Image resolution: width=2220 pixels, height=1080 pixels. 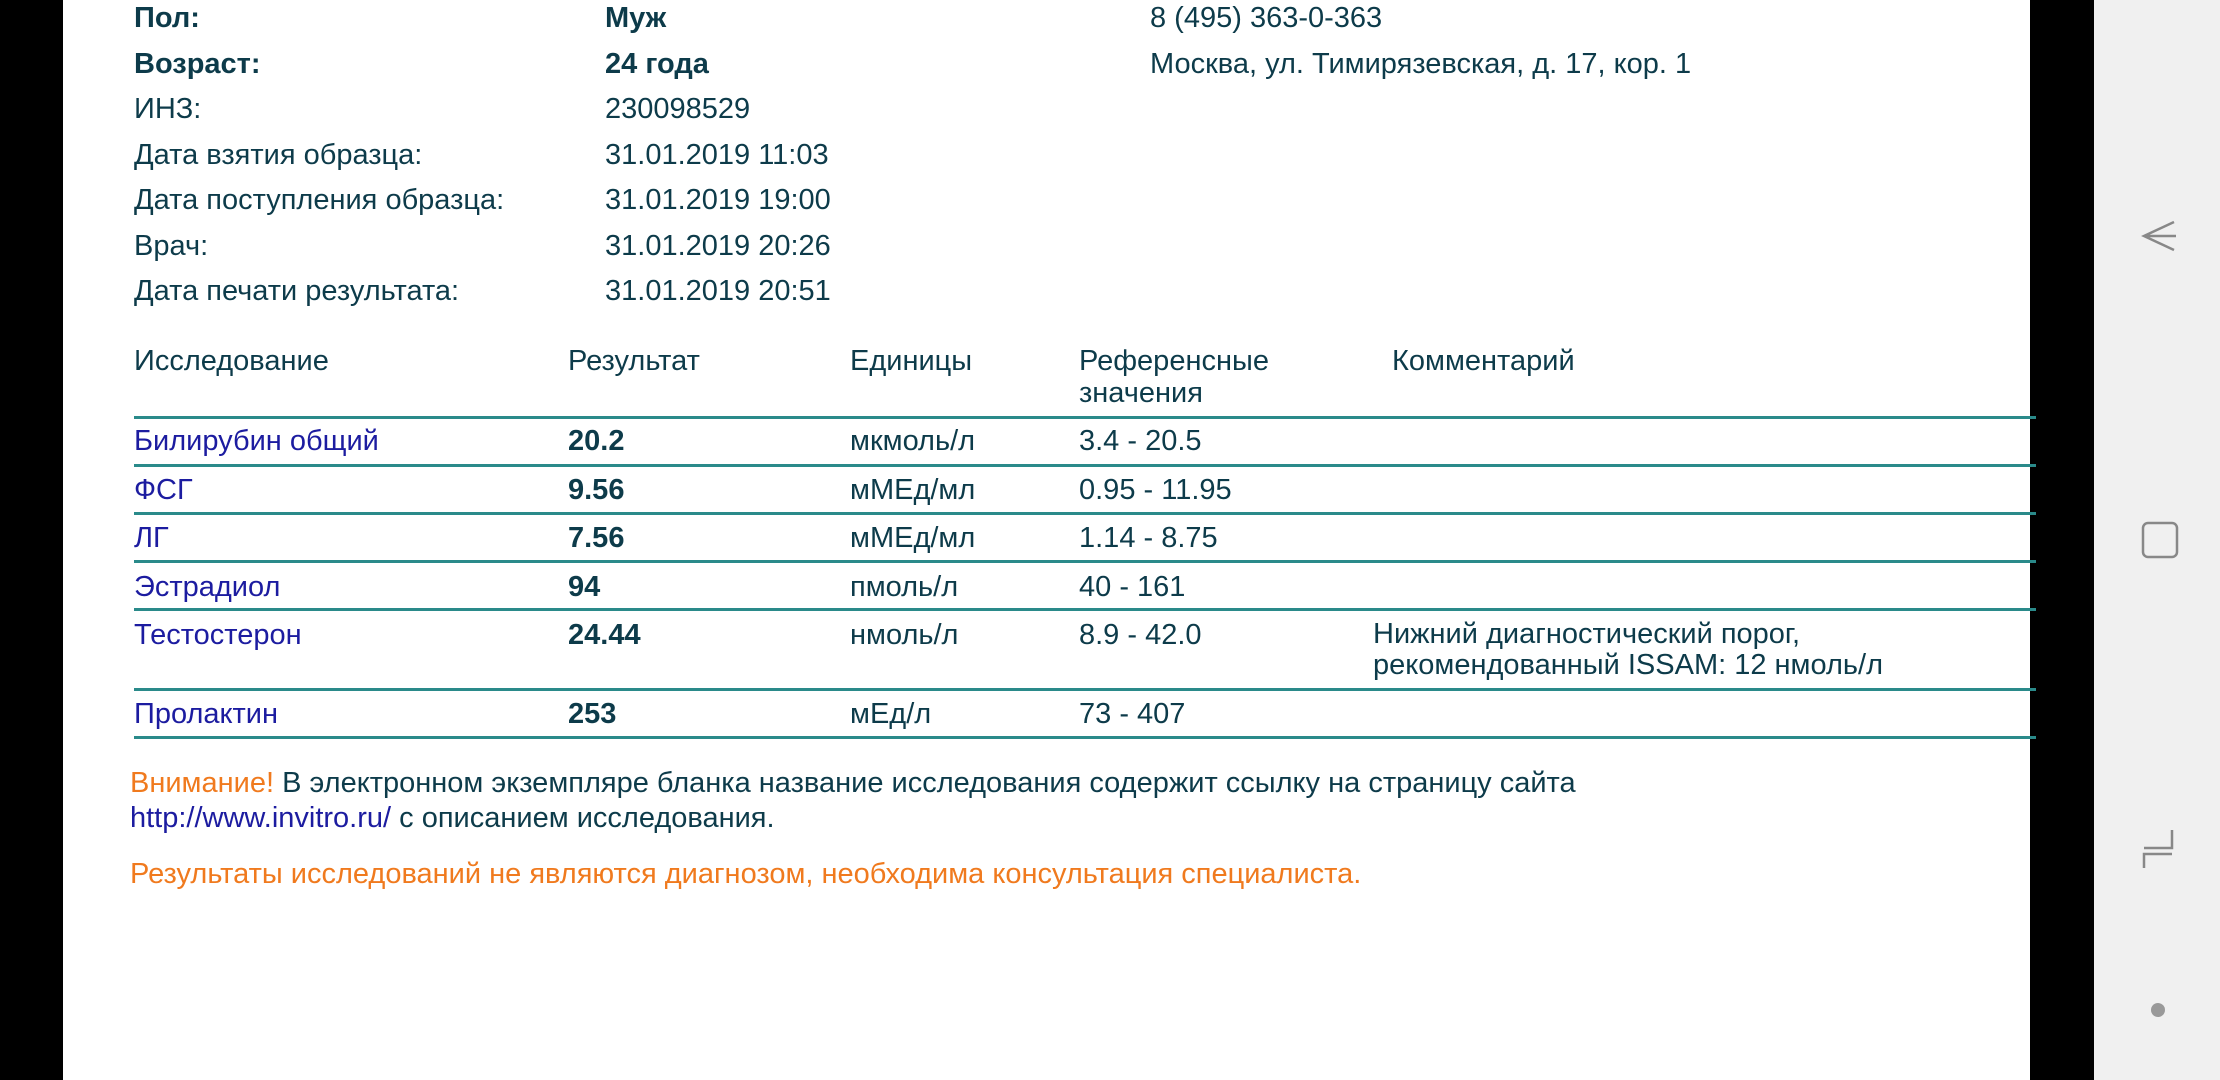 I want to click on test-link: ЛГ, so click(x=151, y=538).